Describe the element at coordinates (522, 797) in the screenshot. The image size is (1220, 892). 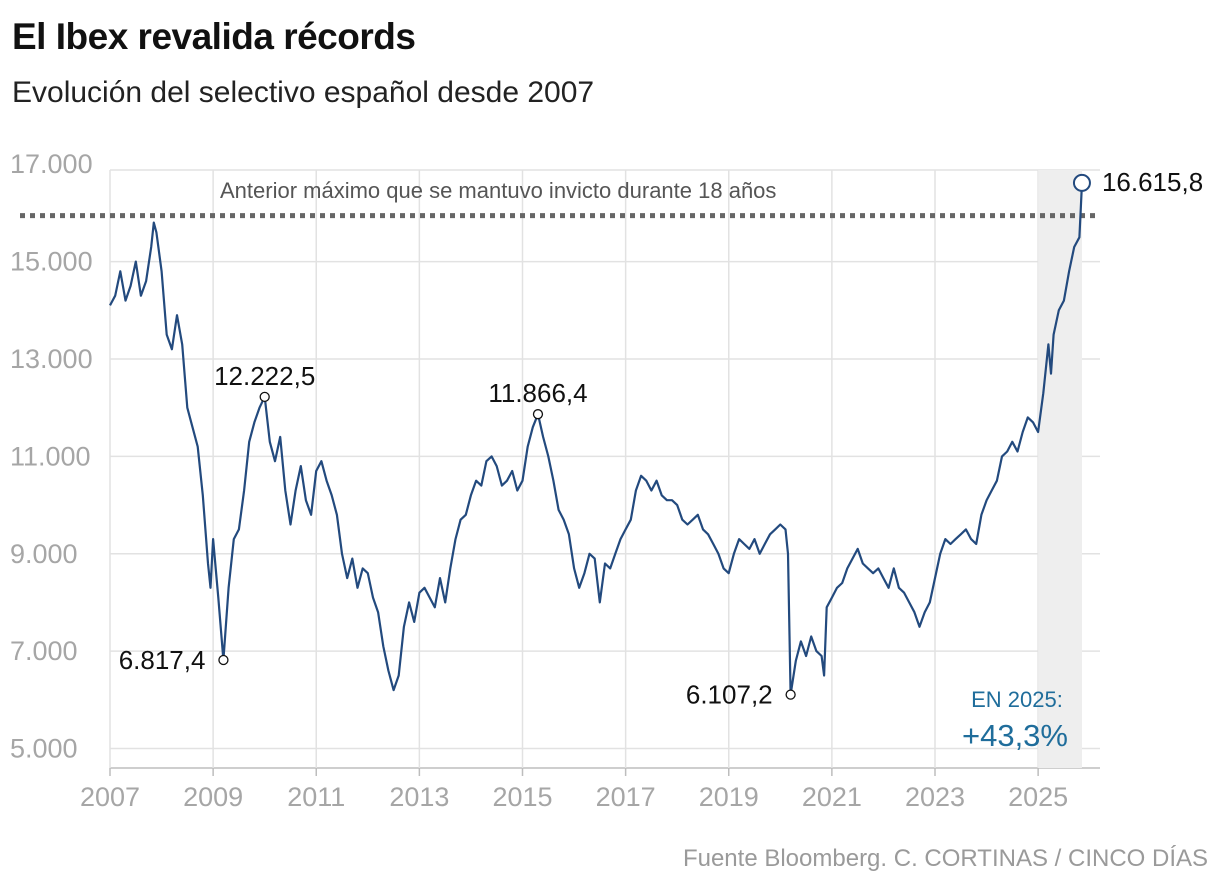
I see `x-tick-label: 2015` at that location.